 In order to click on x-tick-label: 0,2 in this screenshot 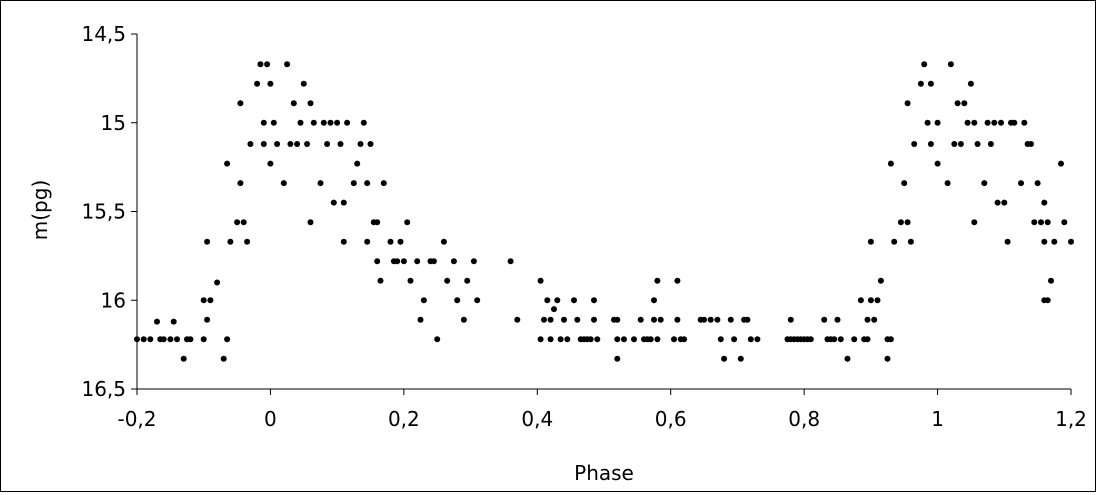, I will do `click(404, 419)`.